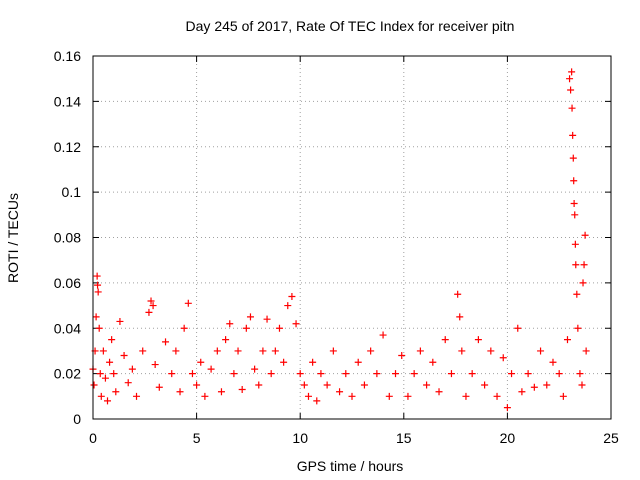 The height and width of the screenshot is (480, 640). What do you see at coordinates (67, 147) in the screenshot?
I see `y-tick-label: 0.12` at bounding box center [67, 147].